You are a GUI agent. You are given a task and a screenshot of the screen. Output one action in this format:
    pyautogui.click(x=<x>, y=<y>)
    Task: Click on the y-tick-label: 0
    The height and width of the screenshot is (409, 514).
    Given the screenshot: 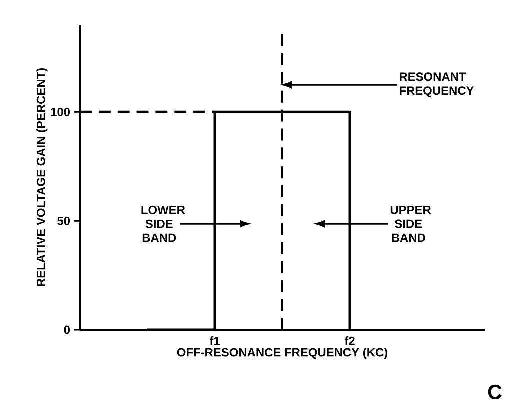 What is the action you would take?
    pyautogui.click(x=67, y=330)
    